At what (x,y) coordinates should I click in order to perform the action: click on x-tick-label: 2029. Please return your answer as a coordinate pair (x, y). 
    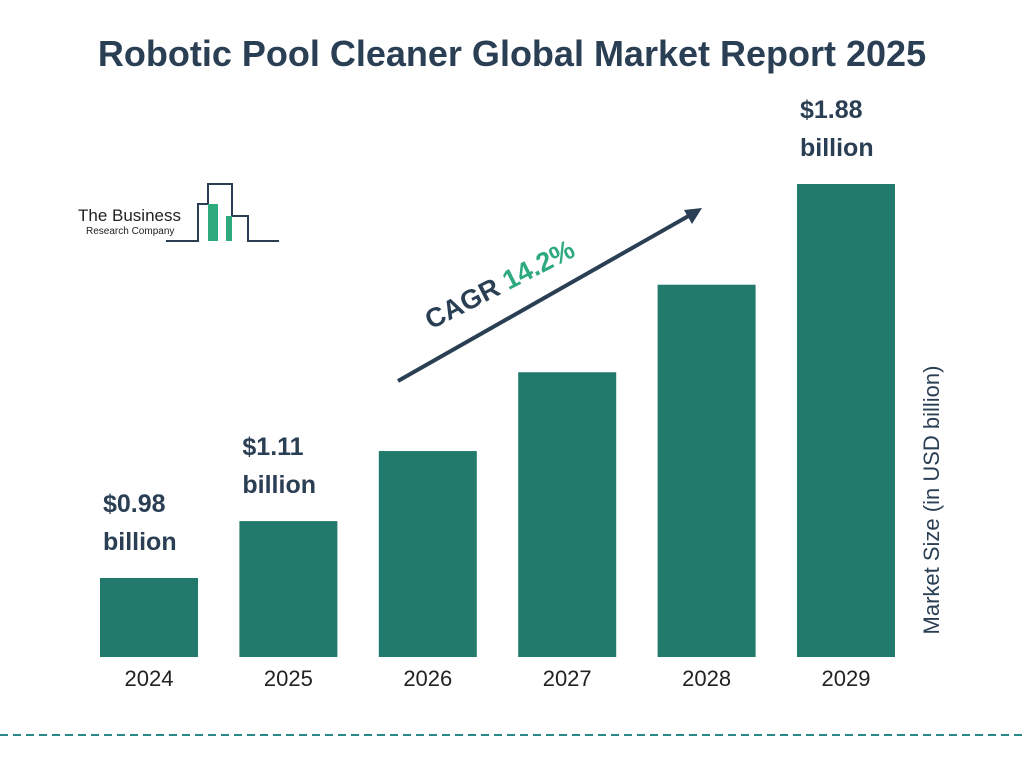
    Looking at the image, I should click on (846, 678).